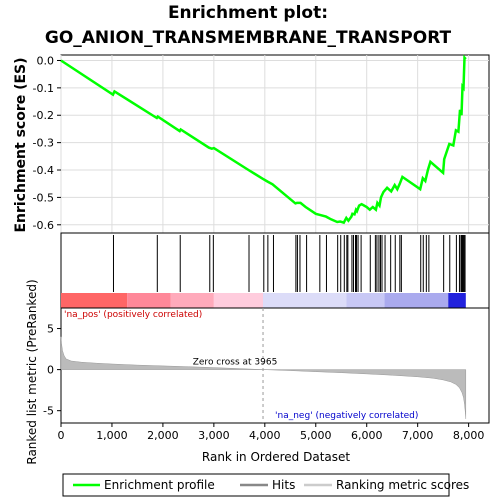  Describe the element at coordinates (159, 485) in the screenshot. I see `legend-label-enrichment-profile: Enrichment profile` at that location.